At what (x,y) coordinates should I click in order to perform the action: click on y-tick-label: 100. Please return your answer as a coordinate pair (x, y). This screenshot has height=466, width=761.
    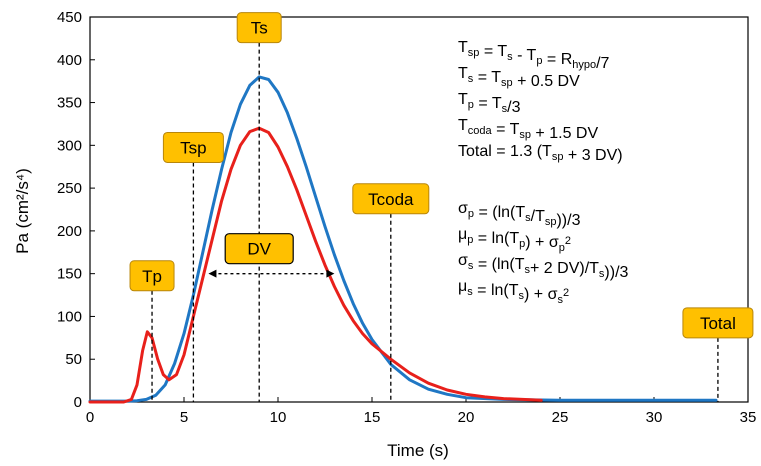
    Looking at the image, I should click on (69, 316).